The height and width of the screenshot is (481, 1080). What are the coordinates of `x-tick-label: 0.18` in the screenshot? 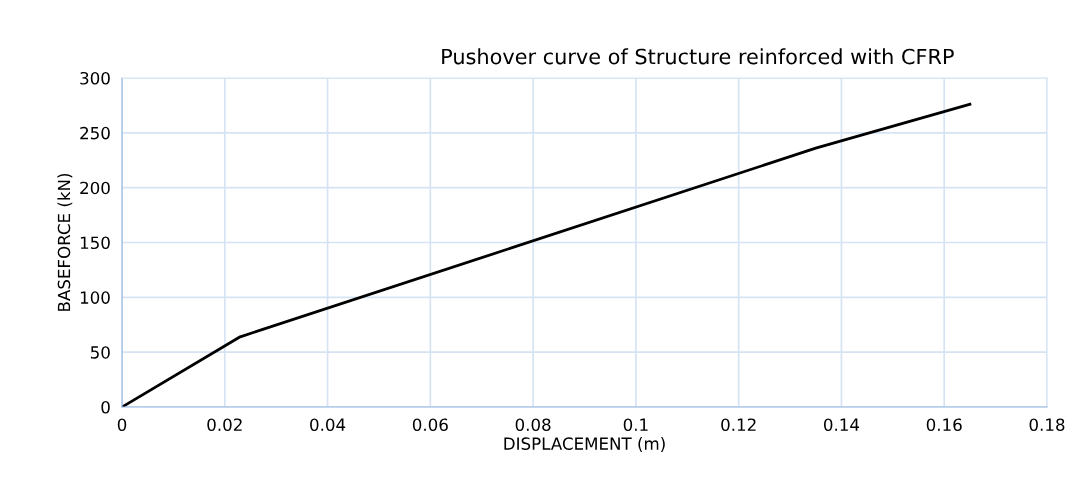 It's located at (1047, 425).